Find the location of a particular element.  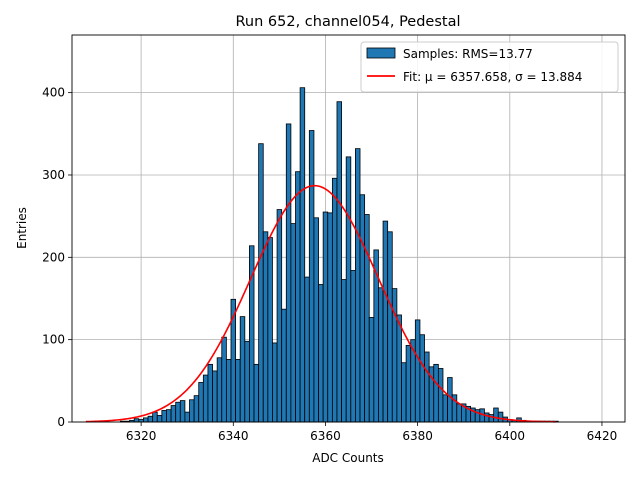

y-tick-label: 400 is located at coordinates (53, 93).